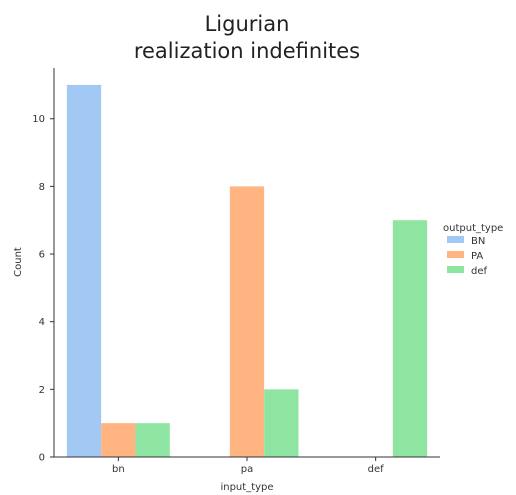 This screenshot has height=495, width=516. What do you see at coordinates (42, 187) in the screenshot?
I see `y-tick-label: 8` at bounding box center [42, 187].